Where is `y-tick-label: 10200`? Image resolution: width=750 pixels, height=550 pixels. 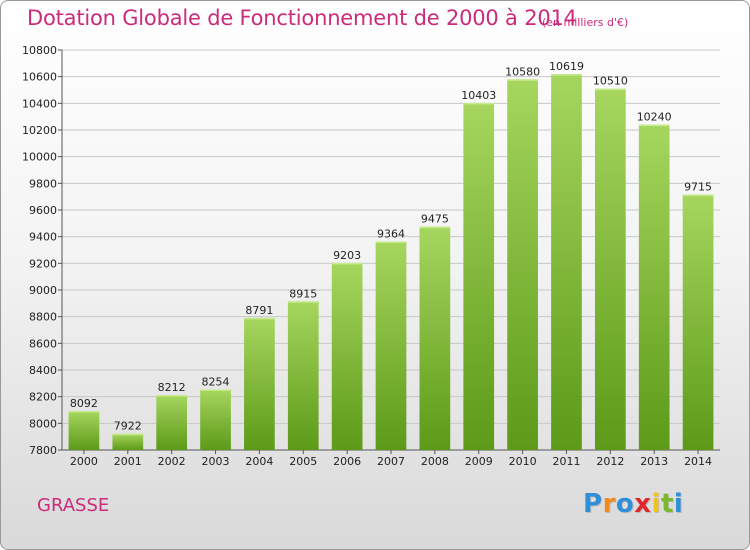
y-tick-label: 10200 is located at coordinates (39, 130).